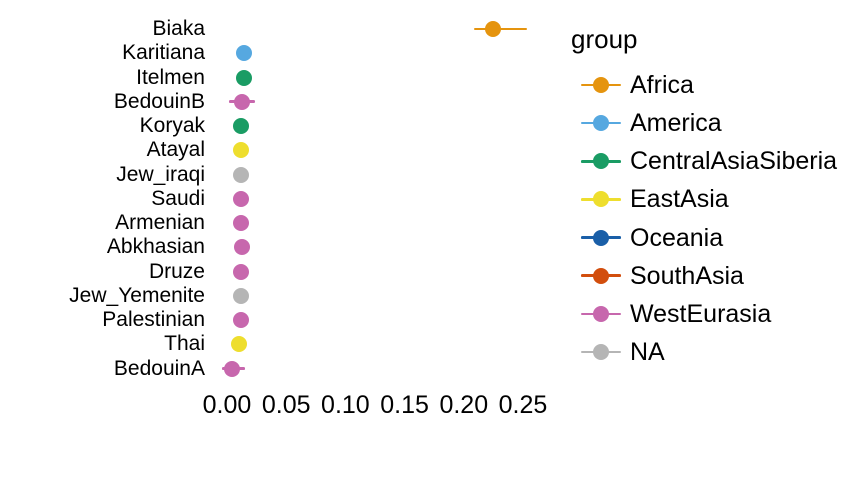  Describe the element at coordinates (137, 295) in the screenshot. I see `y-axis-label: Jew_Yemenite` at that location.